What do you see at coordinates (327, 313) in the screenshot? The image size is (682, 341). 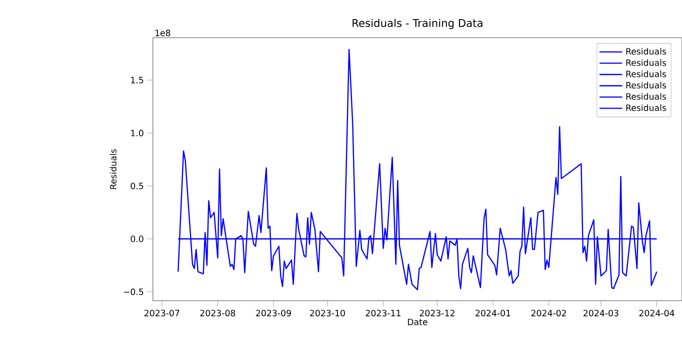 I see `x-tick-label: 2023-10` at bounding box center [327, 313].